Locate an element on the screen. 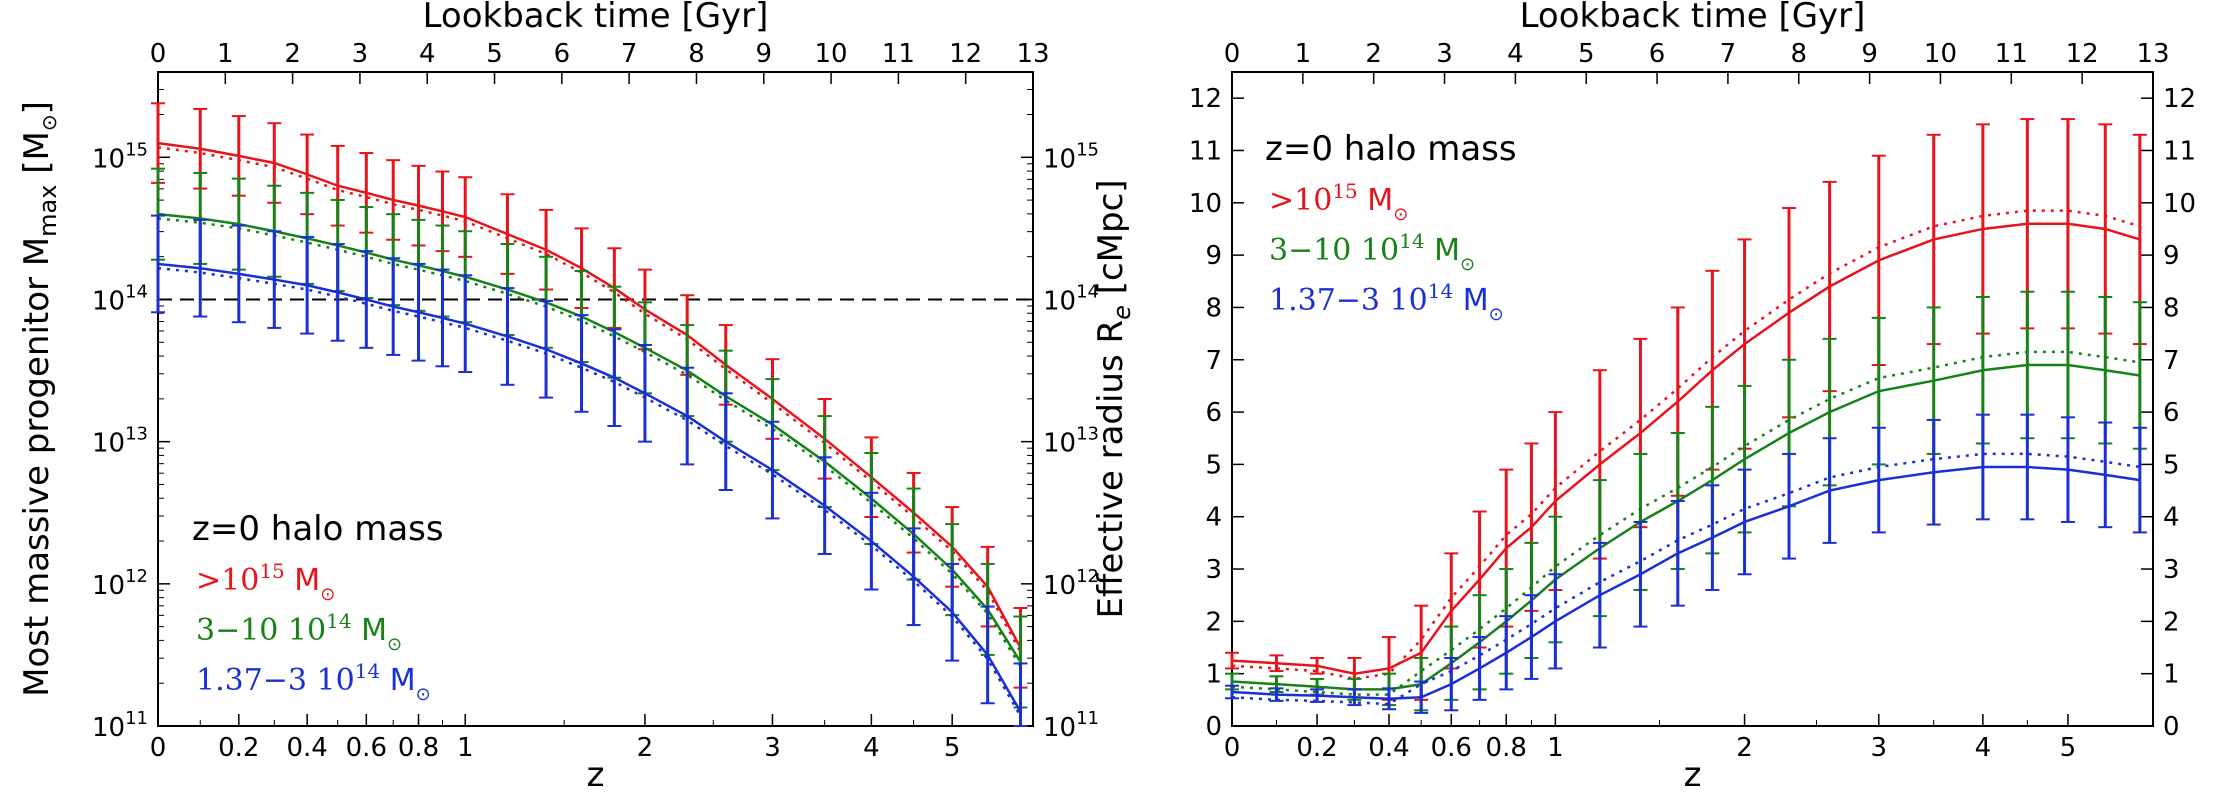 The image size is (2230, 804). panel2-top-tick-label: 11 is located at coordinates (2011, 54).